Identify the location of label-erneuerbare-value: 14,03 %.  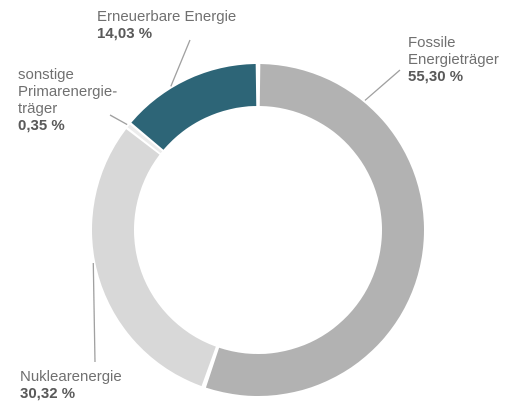
(125, 33).